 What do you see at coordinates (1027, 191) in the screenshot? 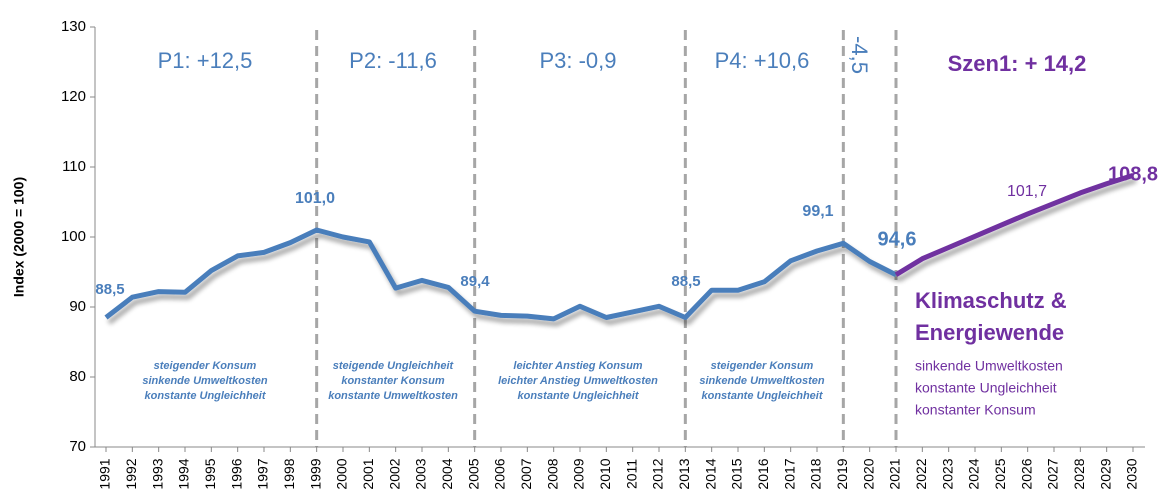
I see `value-label: 101,7` at bounding box center [1027, 191].